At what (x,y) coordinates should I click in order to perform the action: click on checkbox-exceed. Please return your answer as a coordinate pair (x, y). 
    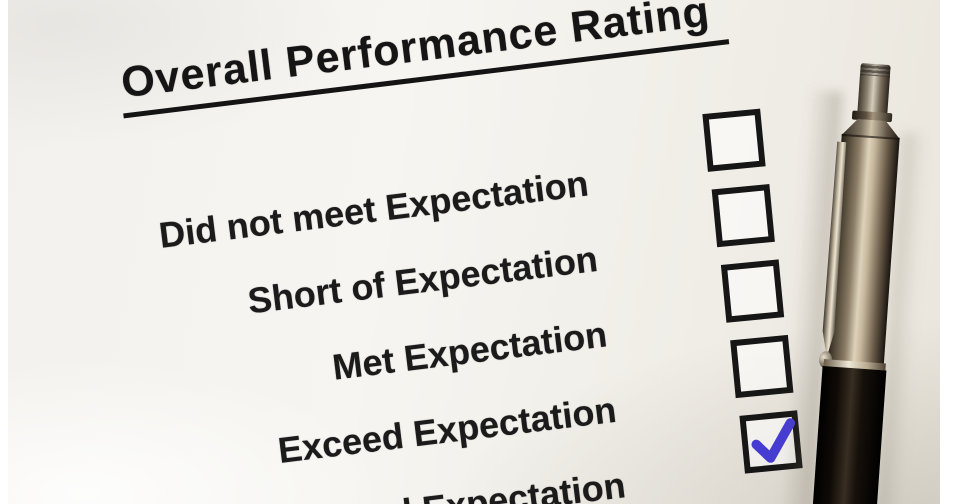
    Looking at the image, I should click on (762, 366).